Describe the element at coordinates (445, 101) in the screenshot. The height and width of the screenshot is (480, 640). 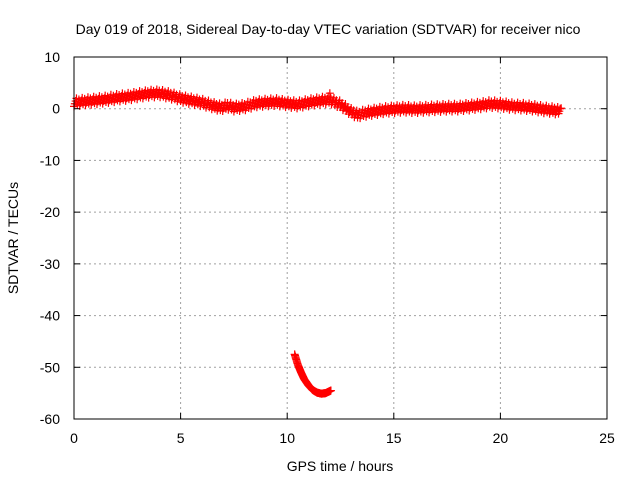
I see `series-outliers` at that location.